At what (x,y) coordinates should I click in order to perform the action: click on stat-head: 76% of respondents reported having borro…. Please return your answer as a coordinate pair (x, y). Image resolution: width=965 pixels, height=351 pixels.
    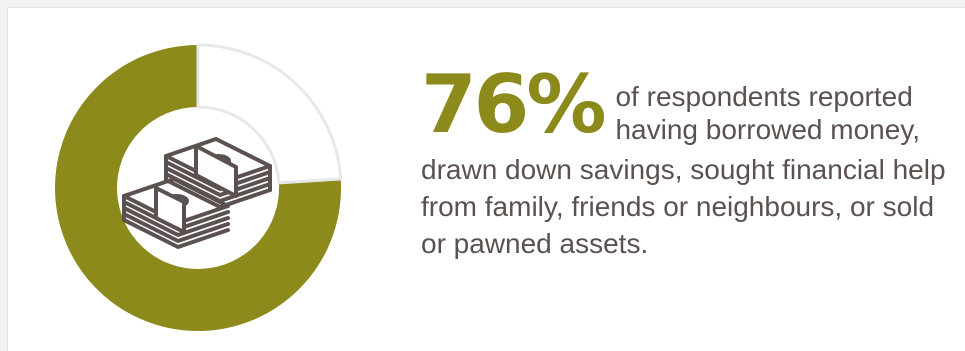
    Looking at the image, I should click on (691, 104).